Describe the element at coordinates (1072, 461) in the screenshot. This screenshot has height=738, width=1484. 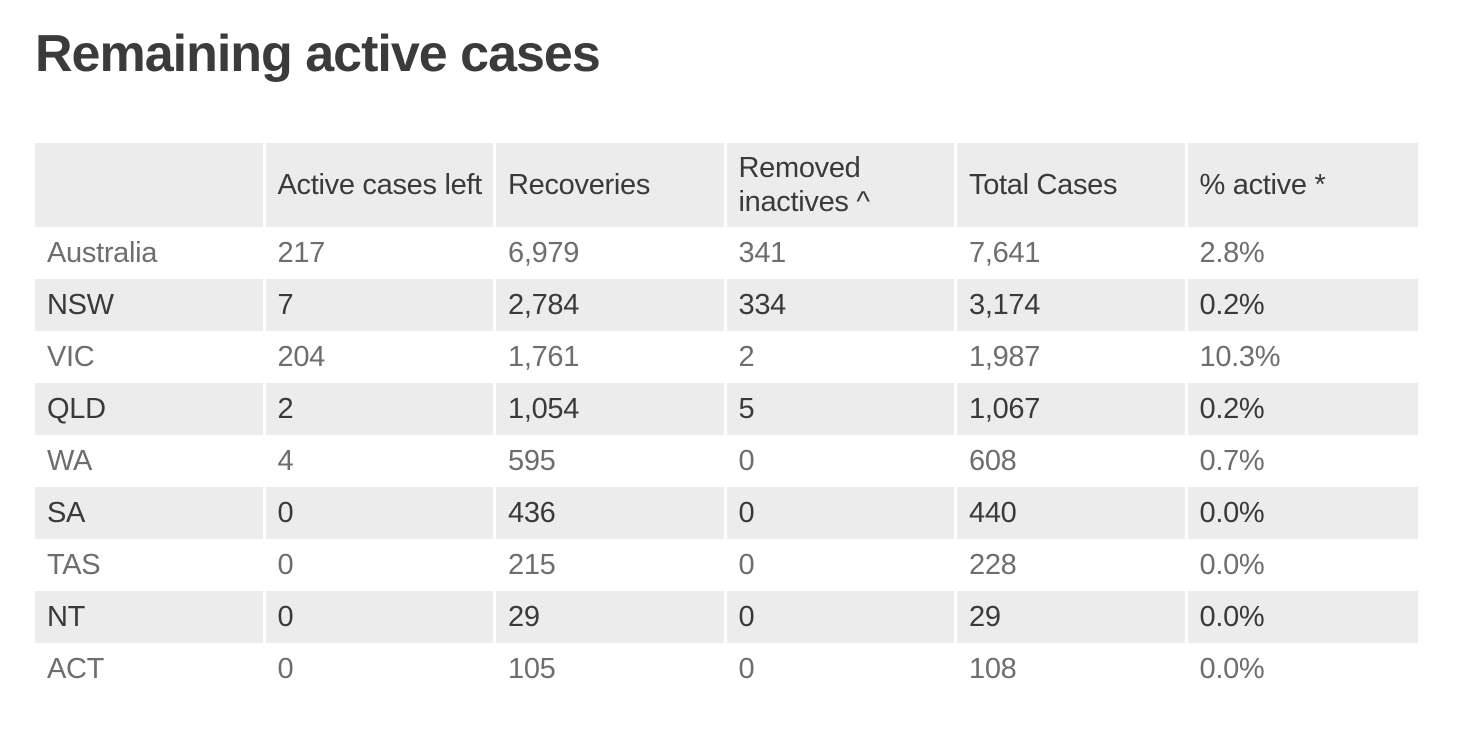
I see `value-cell: 608` at that location.